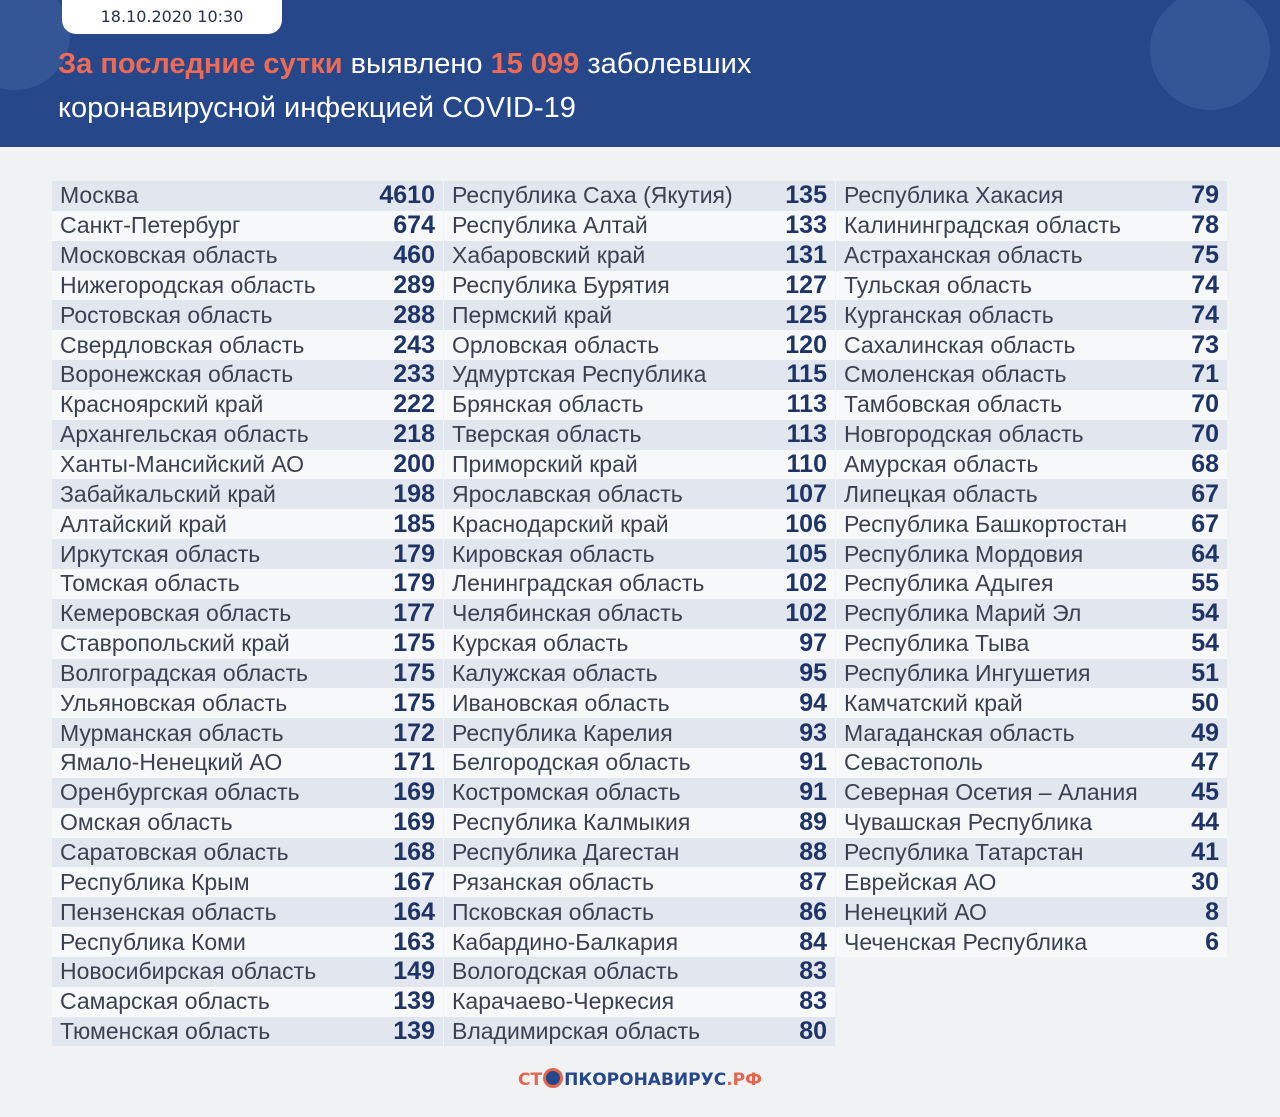 The width and height of the screenshot is (1280, 1117). What do you see at coordinates (813, 702) in the screenshot?
I see `case-count: 94` at bounding box center [813, 702].